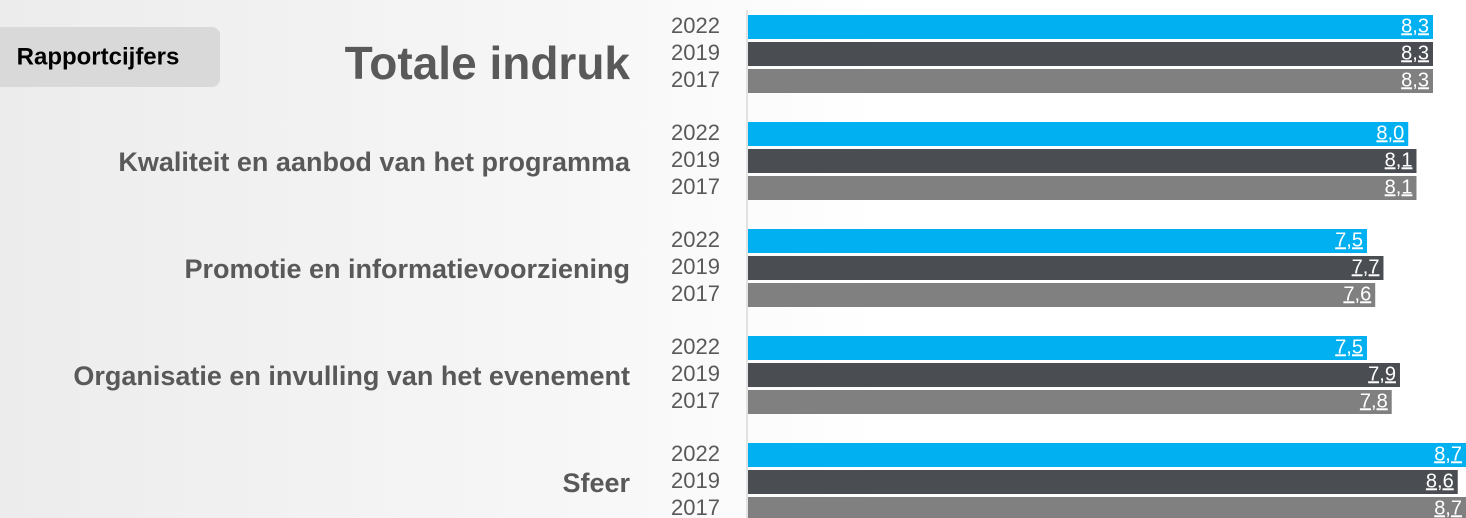 Image resolution: width=1466 pixels, height=518 pixels. What do you see at coordinates (1357, 294) in the screenshot?
I see `value-label: 7,6` at bounding box center [1357, 294].